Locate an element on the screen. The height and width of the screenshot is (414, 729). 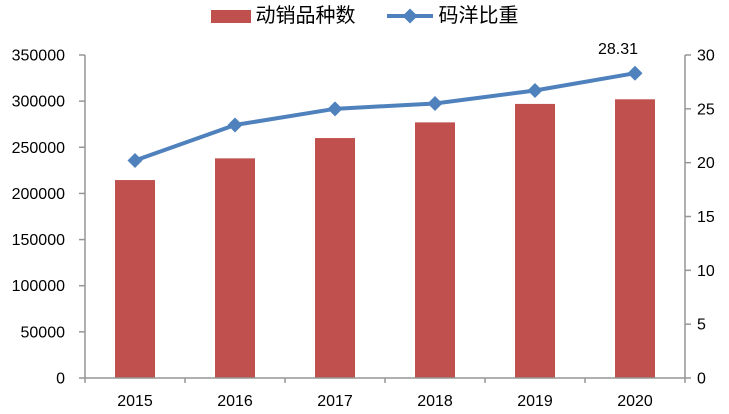
diamond-marker-2015 is located at coordinates (135, 161).